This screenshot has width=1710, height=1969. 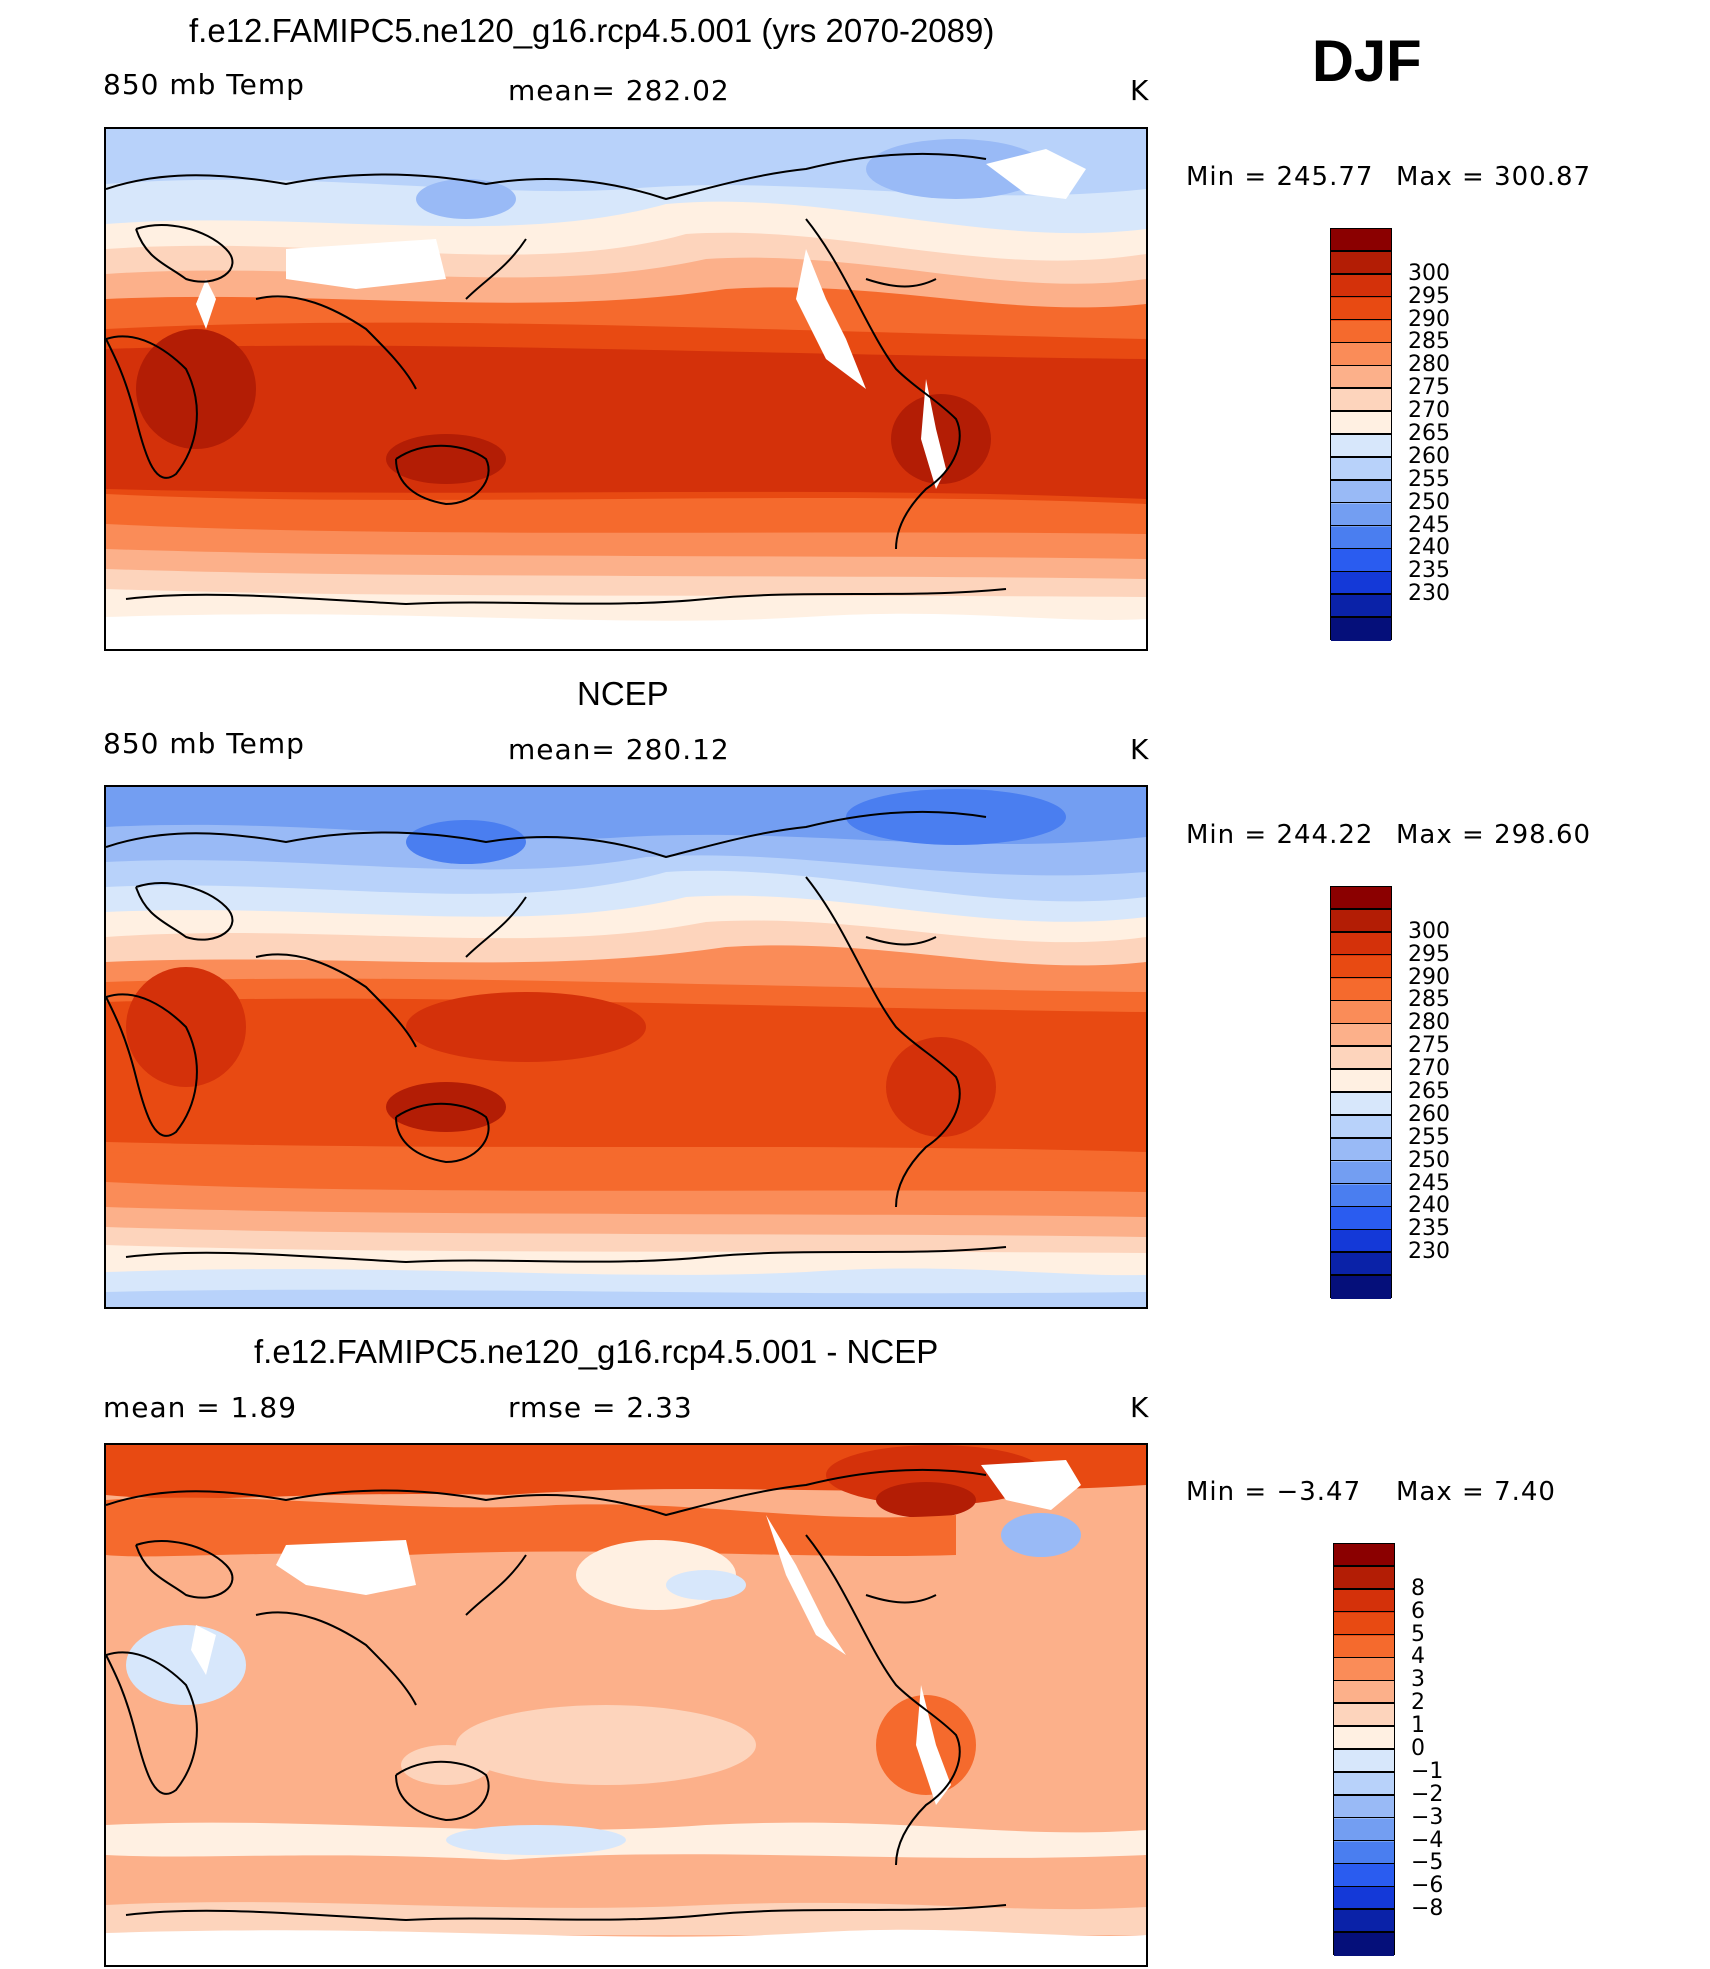 I want to click on colorbar-tick-label: 8, so click(x=1418, y=1588).